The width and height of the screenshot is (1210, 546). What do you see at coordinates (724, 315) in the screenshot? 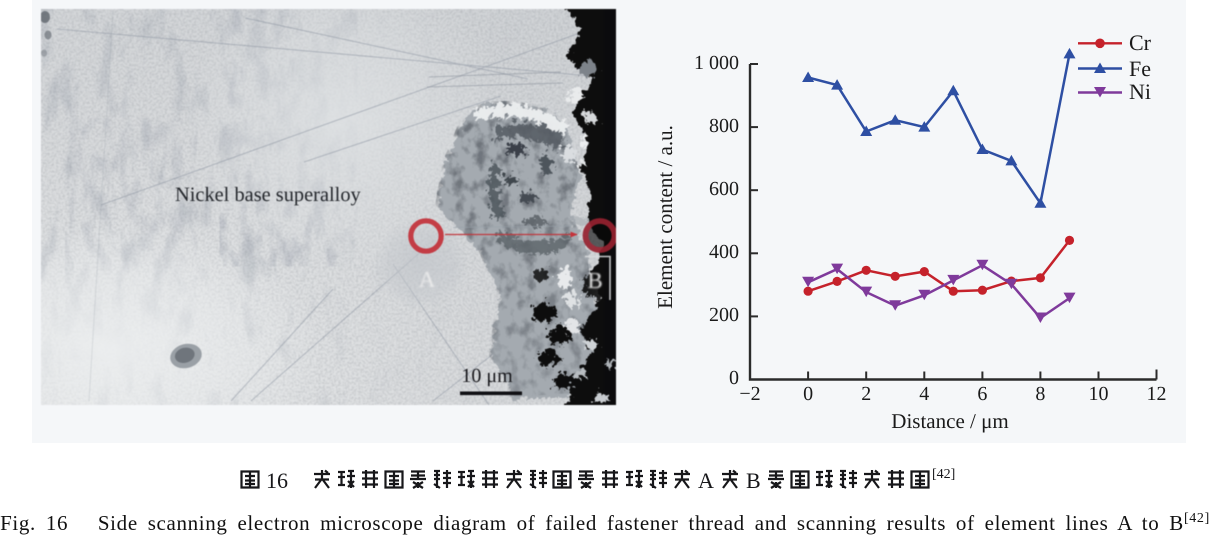
I see `svg-text: 200` at bounding box center [724, 315].